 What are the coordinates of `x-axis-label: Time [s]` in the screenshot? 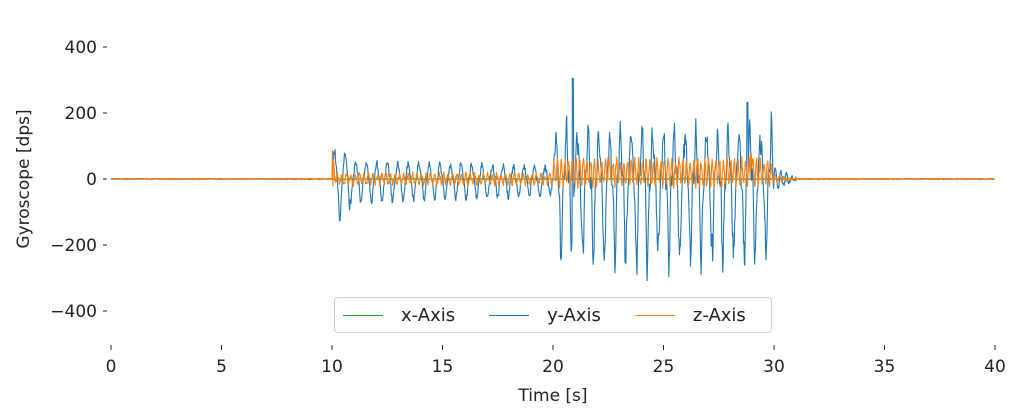 It's located at (552, 396).